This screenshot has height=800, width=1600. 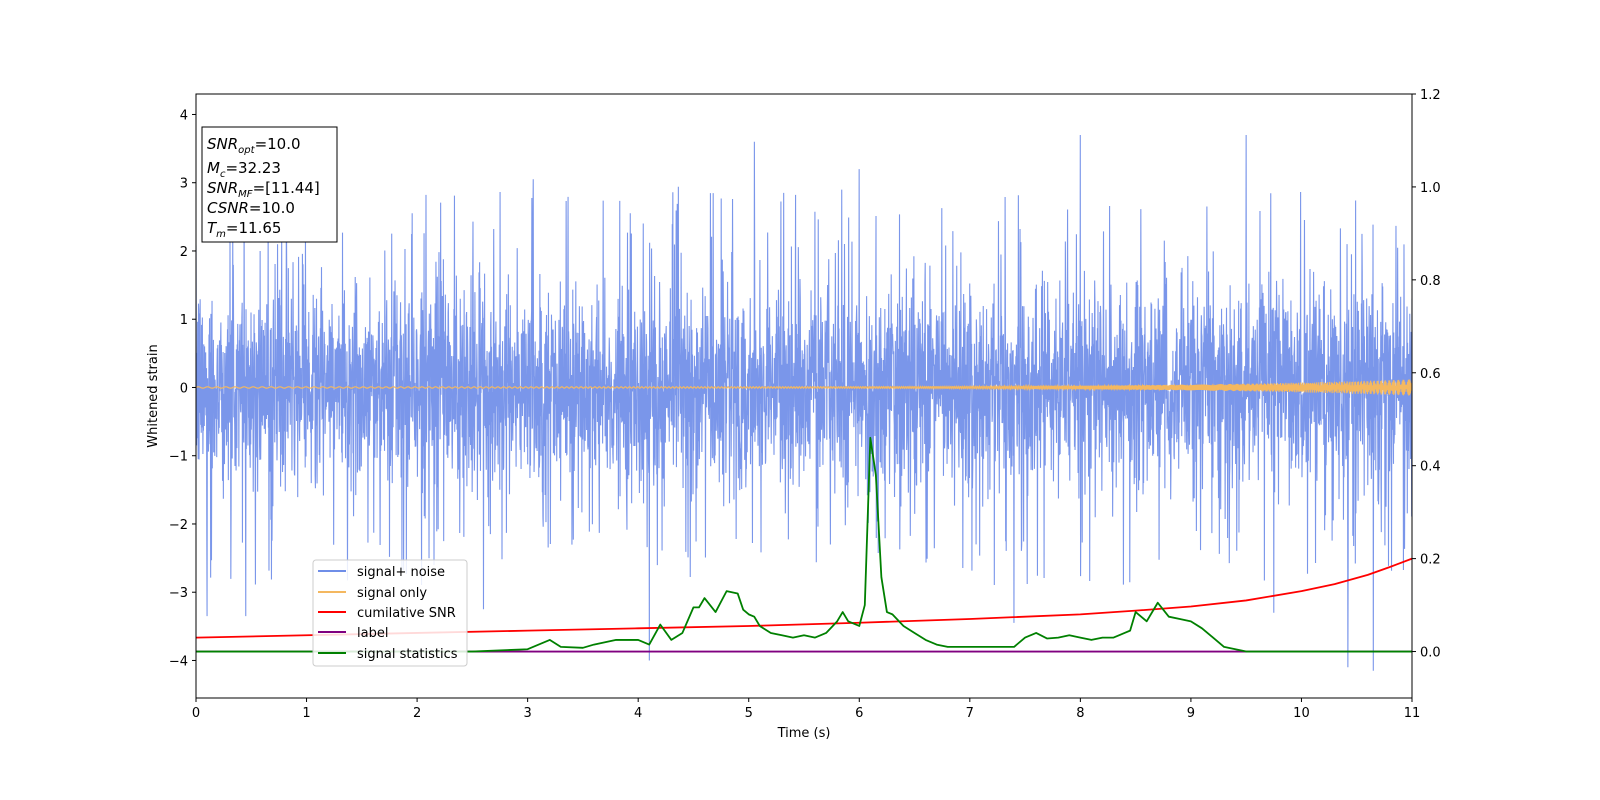 I want to click on info-csnr-value: =10.0, so click(x=272, y=208).